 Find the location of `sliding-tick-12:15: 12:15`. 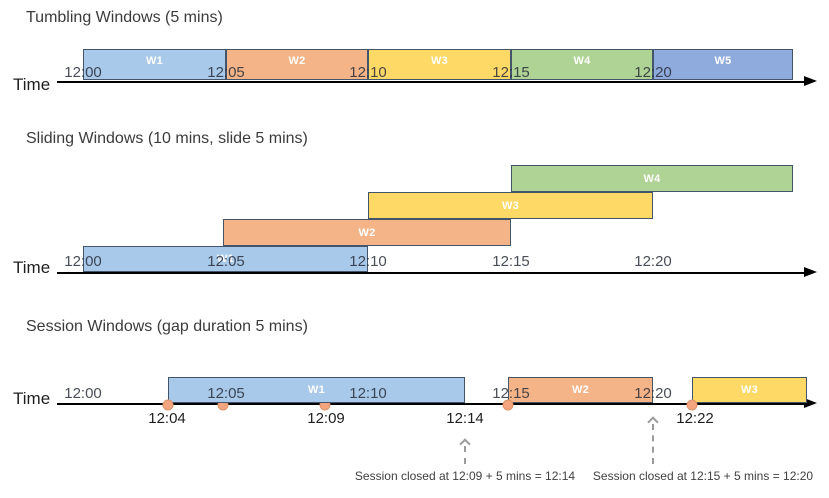

sliding-tick-12:15: 12:15 is located at coordinates (511, 261).